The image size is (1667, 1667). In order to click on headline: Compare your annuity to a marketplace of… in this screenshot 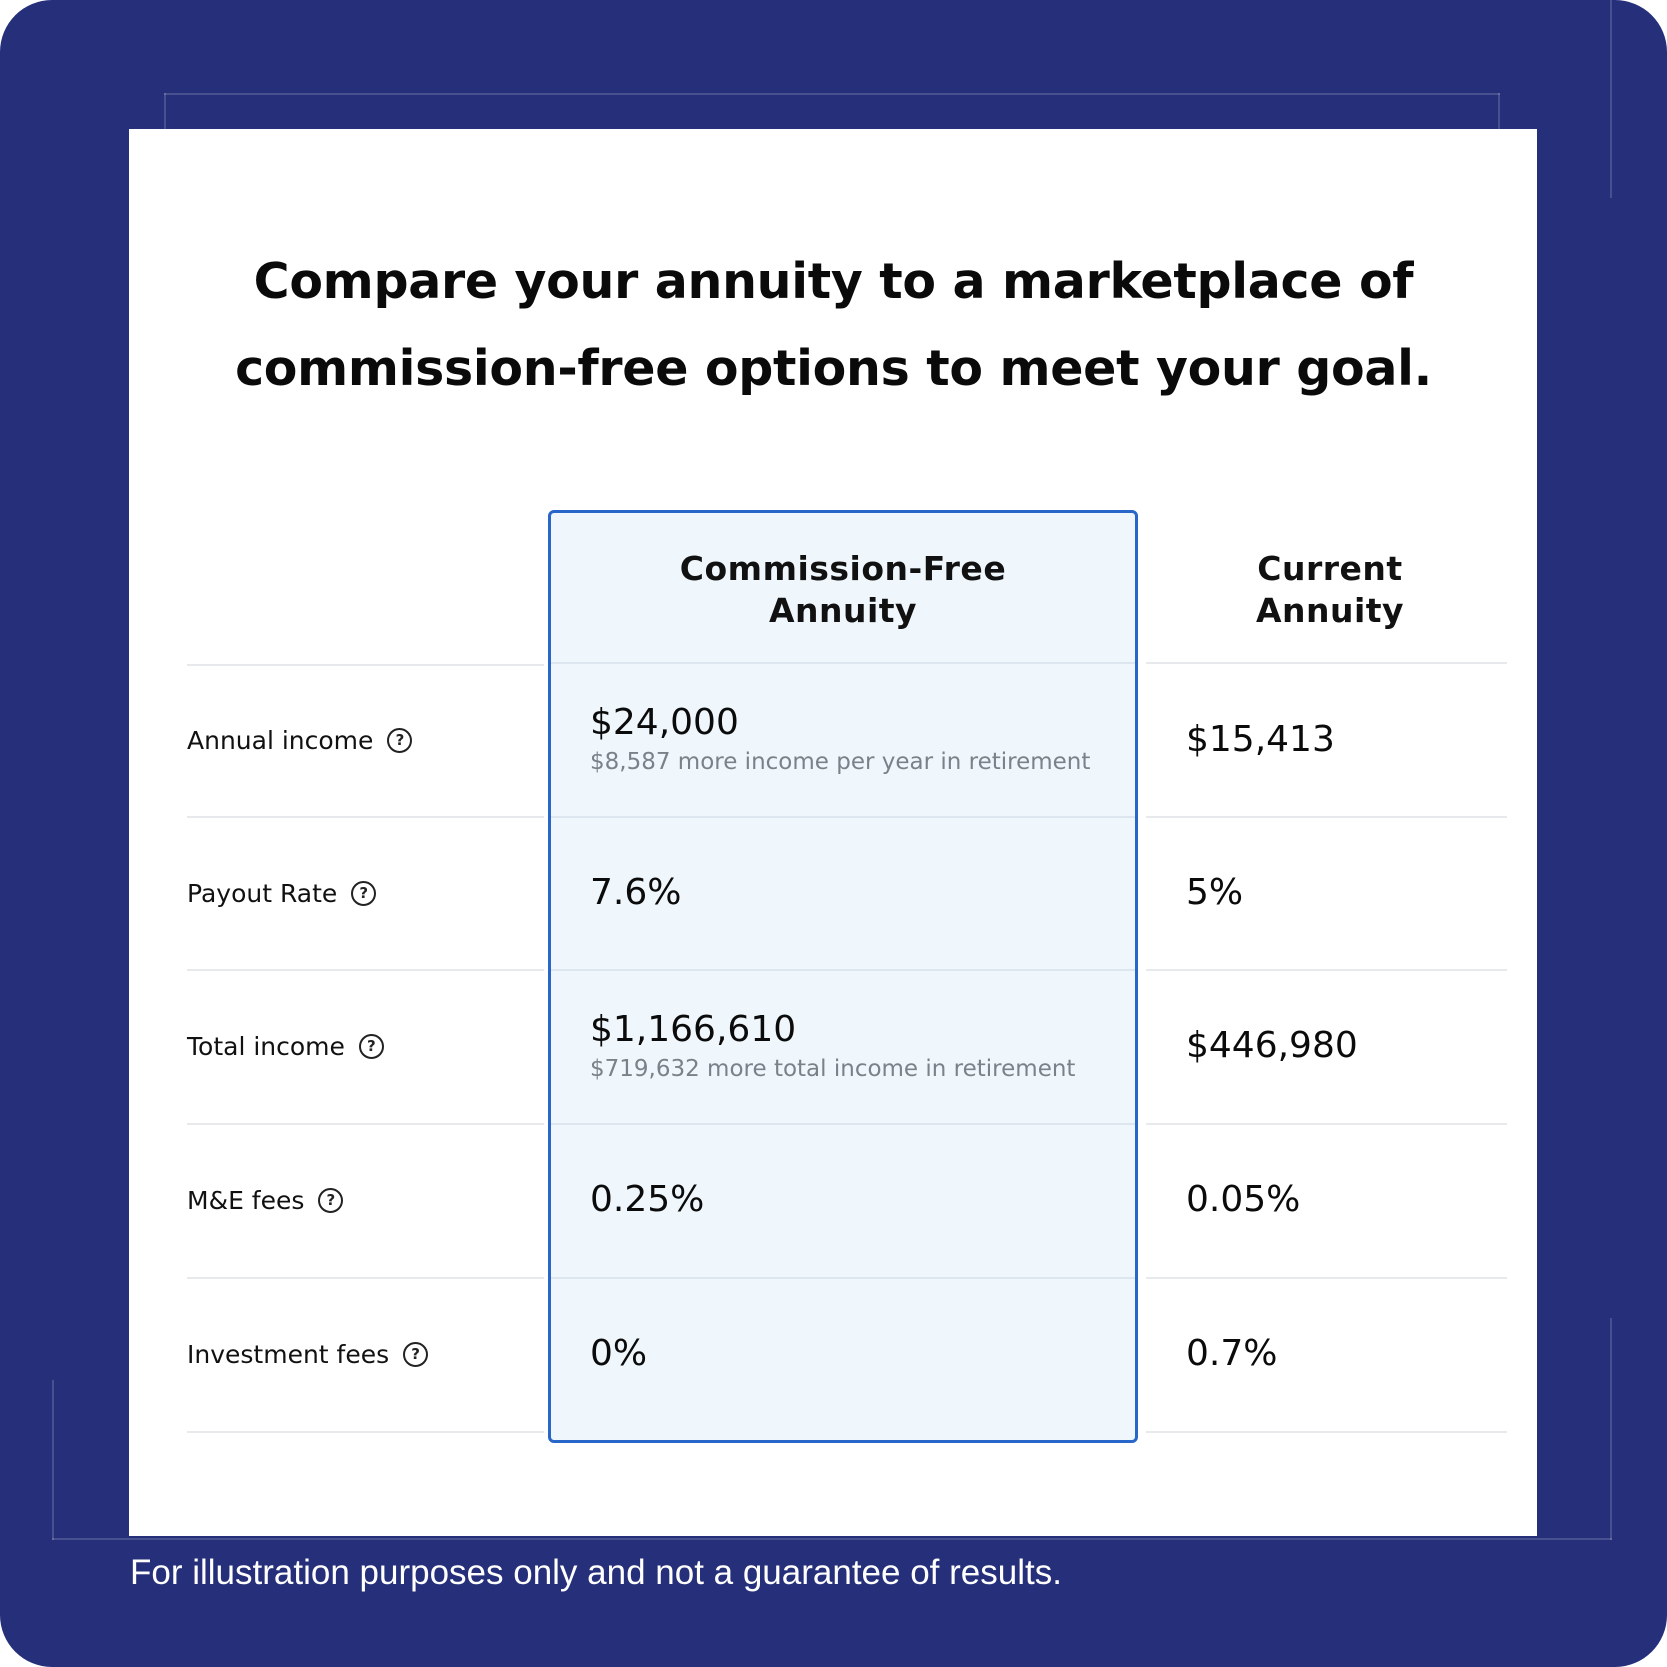, I will do `click(833, 325)`.